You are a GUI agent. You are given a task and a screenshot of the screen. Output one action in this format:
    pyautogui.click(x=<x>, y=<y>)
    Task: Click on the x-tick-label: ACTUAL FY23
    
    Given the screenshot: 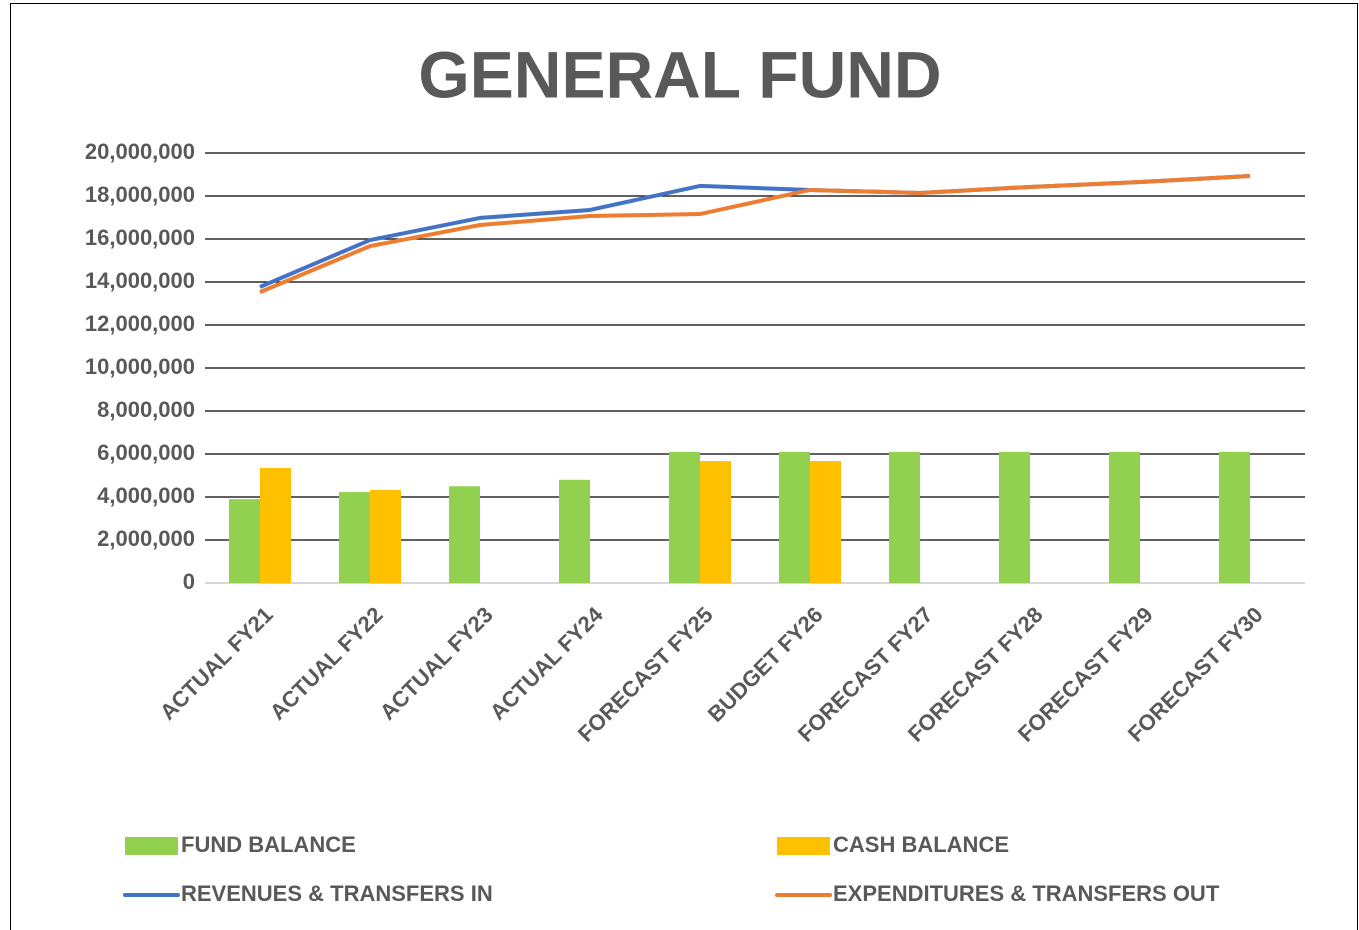 What is the action you would take?
    pyautogui.click(x=436, y=663)
    